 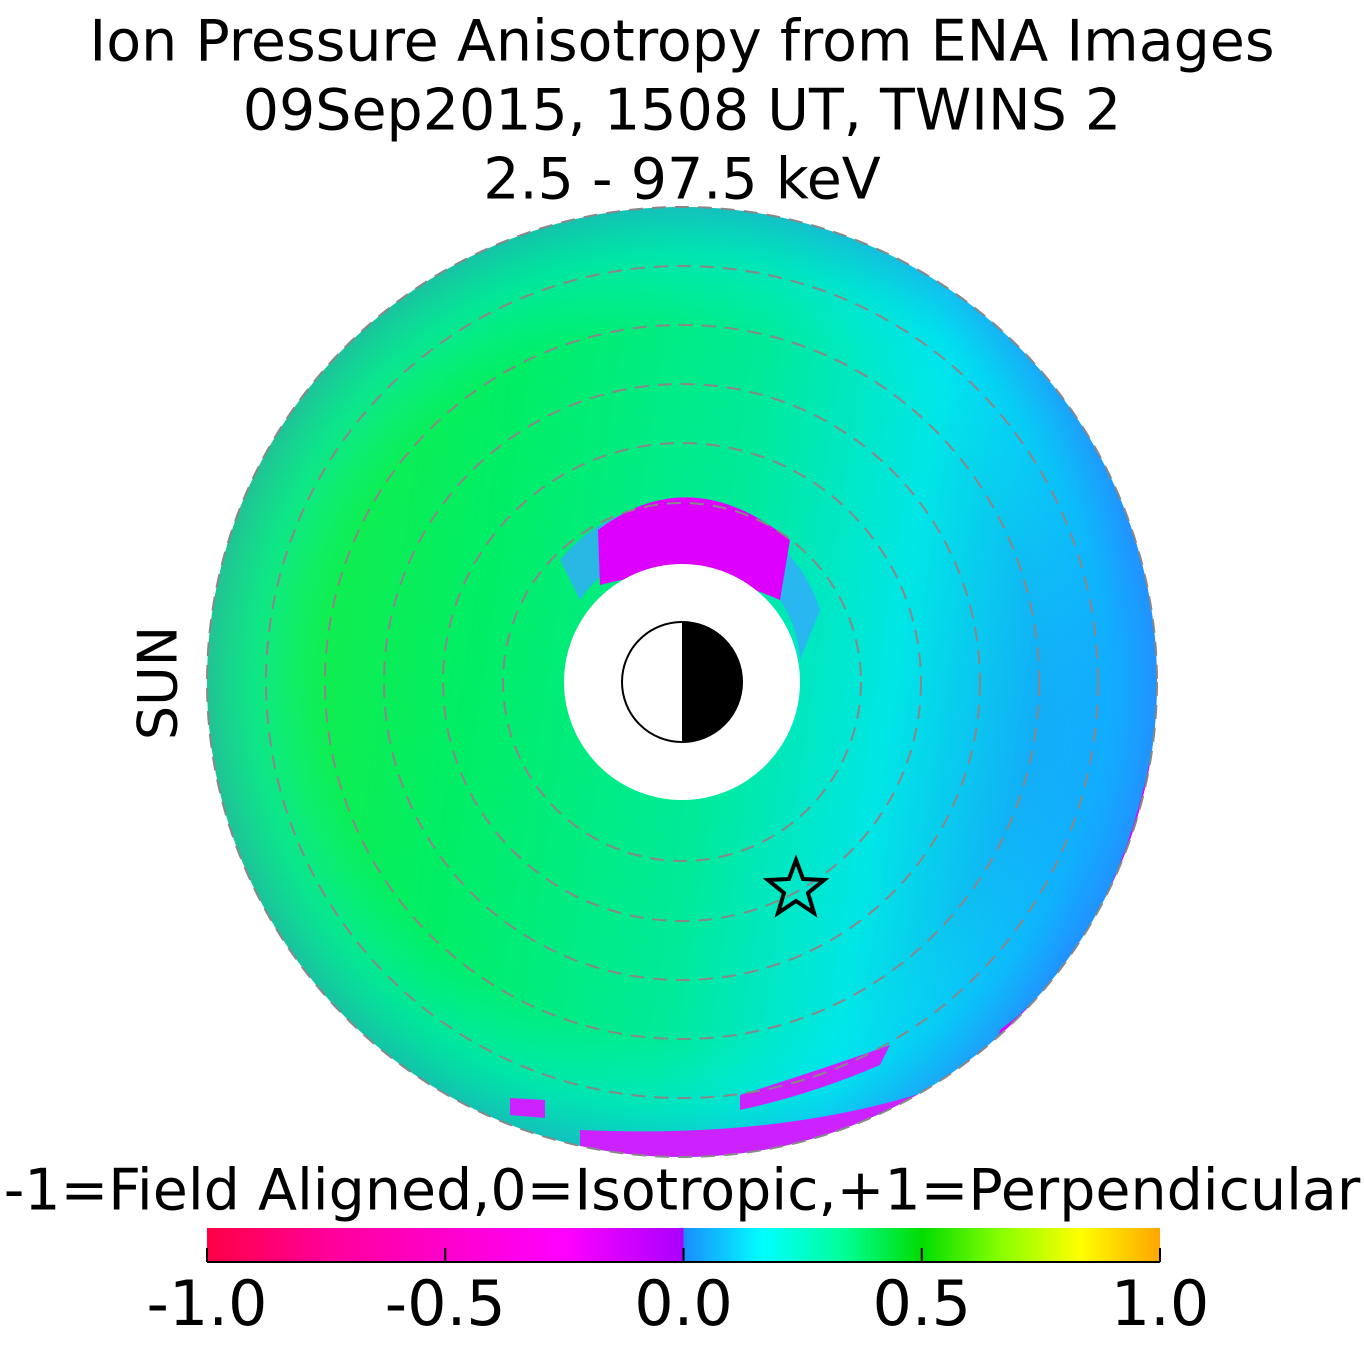 I want to click on x-tick-label: 1.0, so click(x=1160, y=1303).